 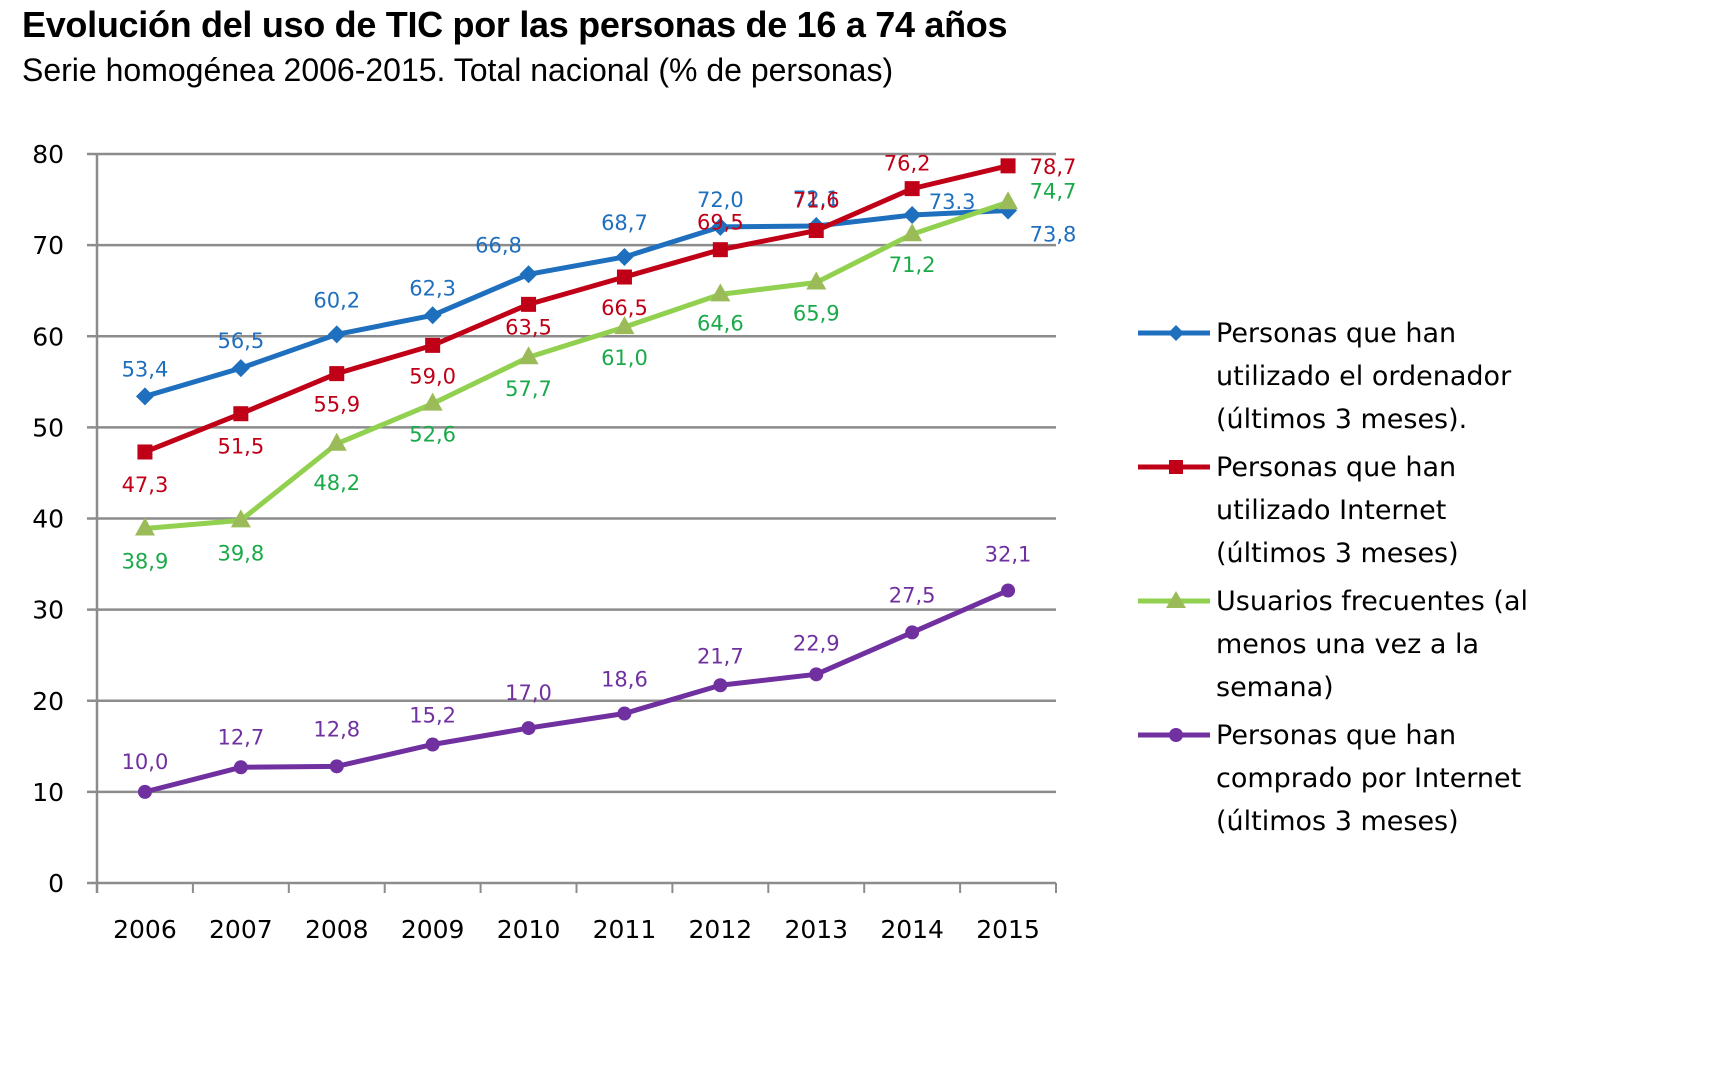 What do you see at coordinates (432, 376) in the screenshot?
I see `data-label: 59,0` at bounding box center [432, 376].